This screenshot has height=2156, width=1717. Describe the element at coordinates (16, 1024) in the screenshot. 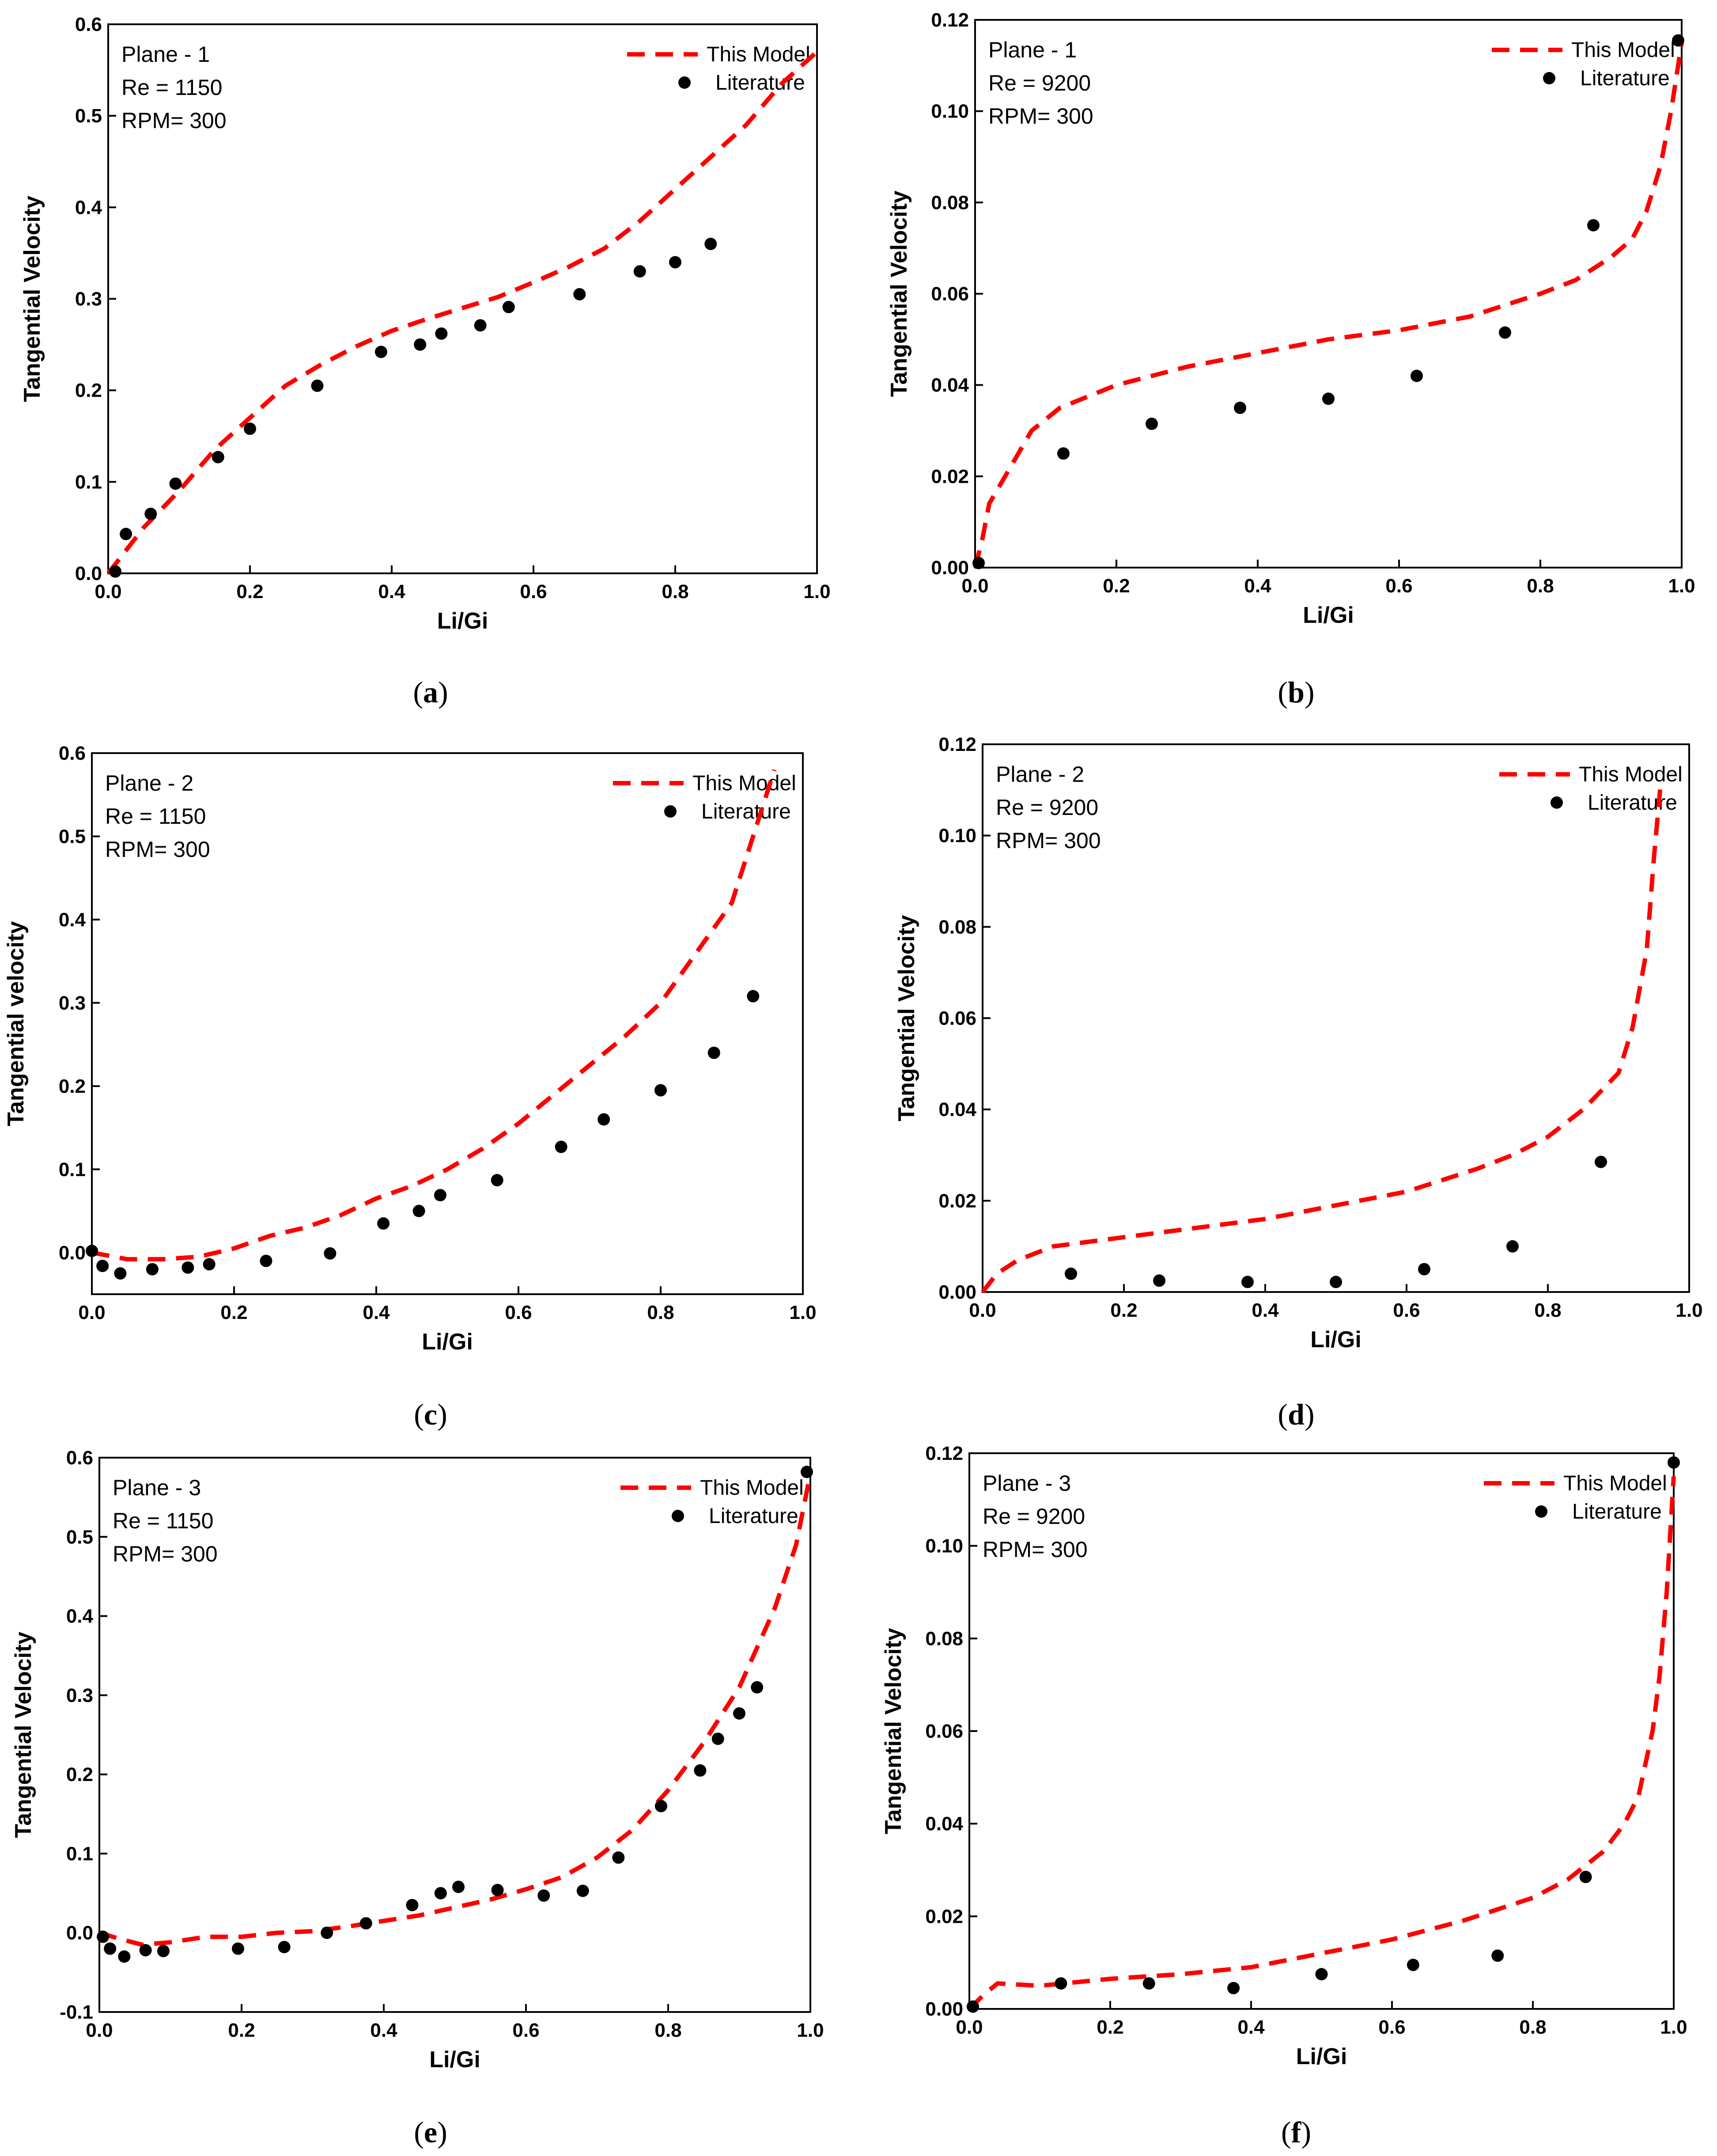

I see `y-axis-label: Tangential velocity` at that location.